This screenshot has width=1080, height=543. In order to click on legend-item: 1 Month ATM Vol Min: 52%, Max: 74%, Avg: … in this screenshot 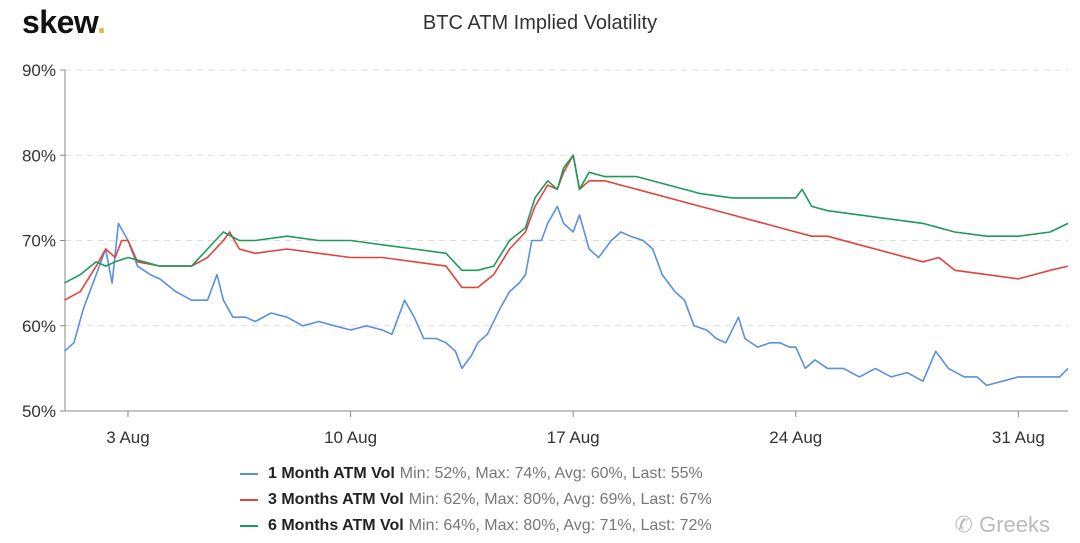, I will do `click(476, 474)`.